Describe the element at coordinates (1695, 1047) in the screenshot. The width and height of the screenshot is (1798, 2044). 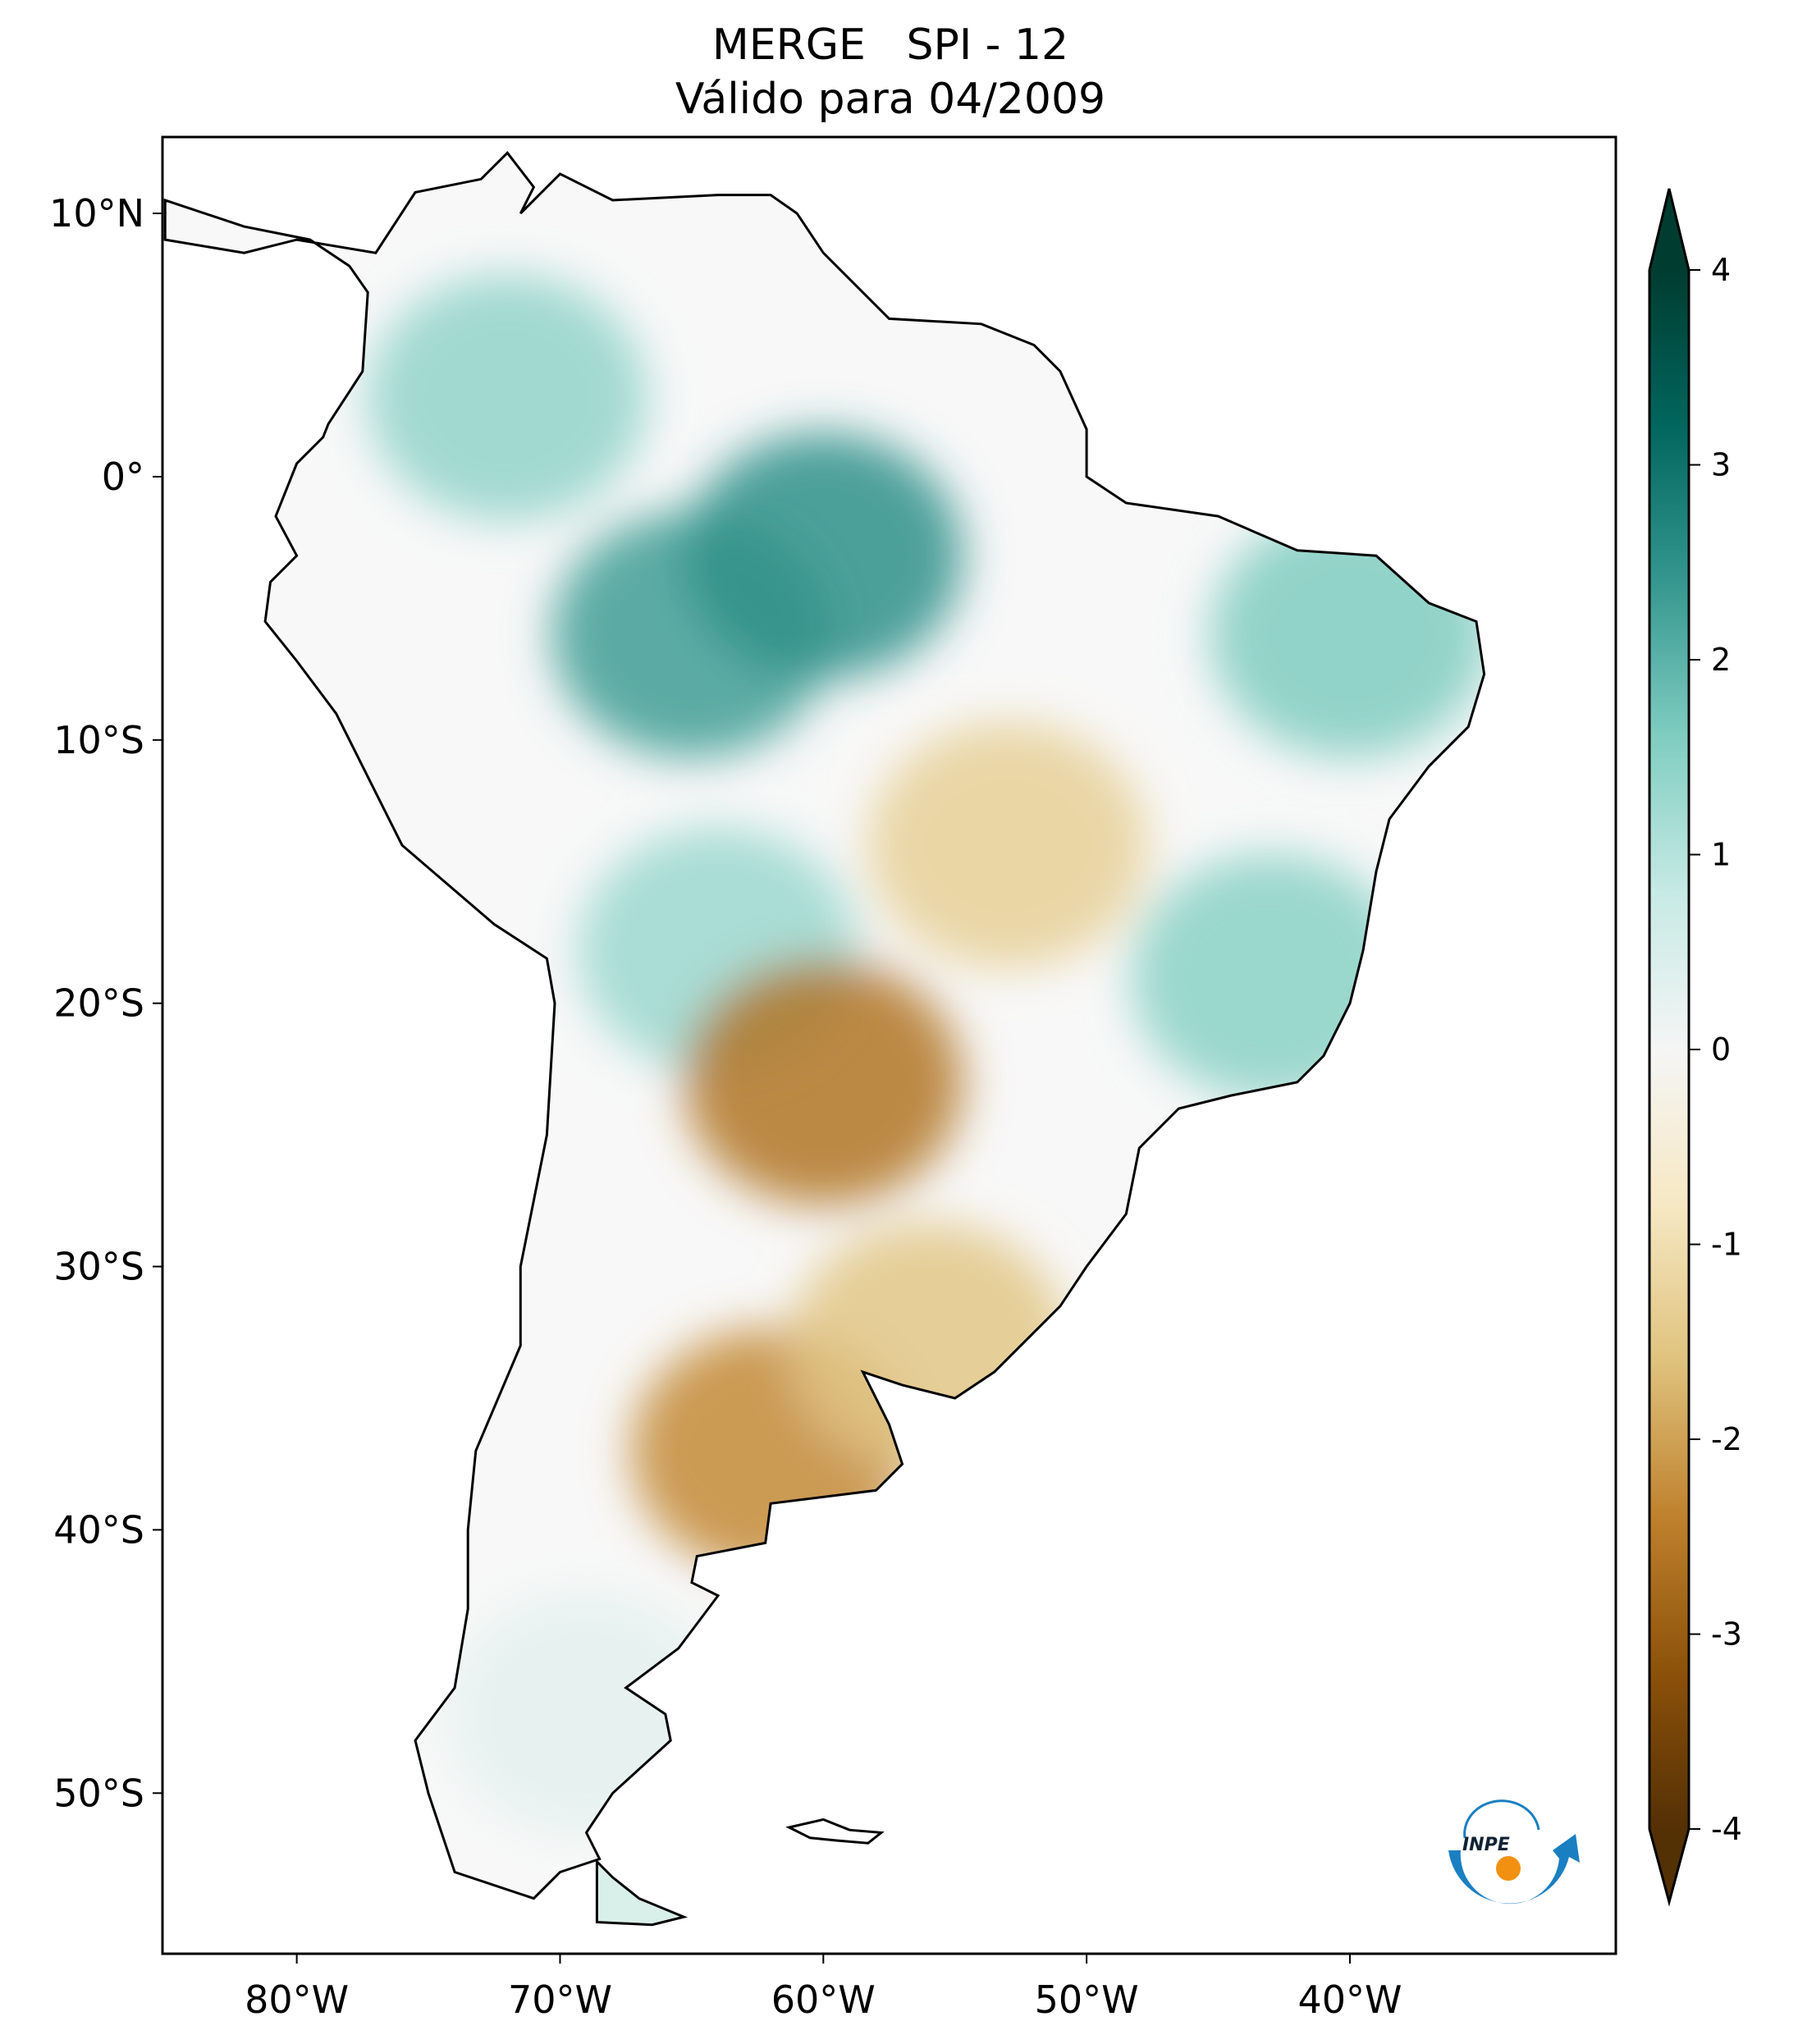
I see `colorbar: 4 3 2 1 0 -1 -2 -3 -4` at that location.